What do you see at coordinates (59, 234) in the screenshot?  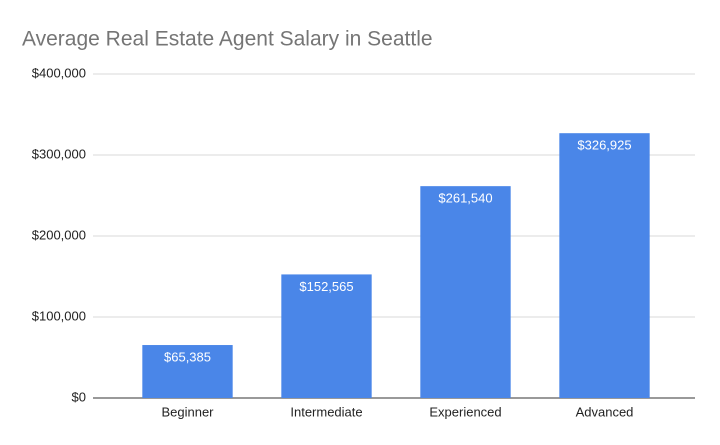 I see `y-tick-label: $200,000` at bounding box center [59, 234].